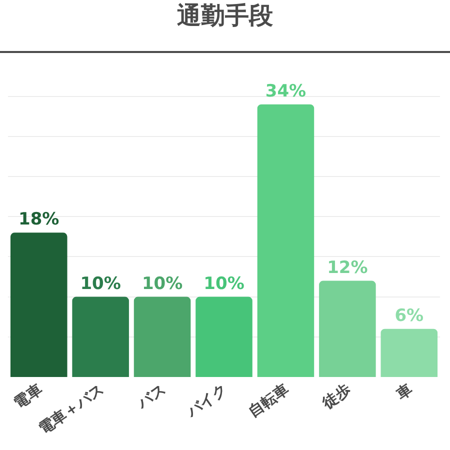 This screenshot has height=450, width=450. What do you see at coordinates (225, 16) in the screenshot?
I see `chart-title: 通勤手段` at bounding box center [225, 16].